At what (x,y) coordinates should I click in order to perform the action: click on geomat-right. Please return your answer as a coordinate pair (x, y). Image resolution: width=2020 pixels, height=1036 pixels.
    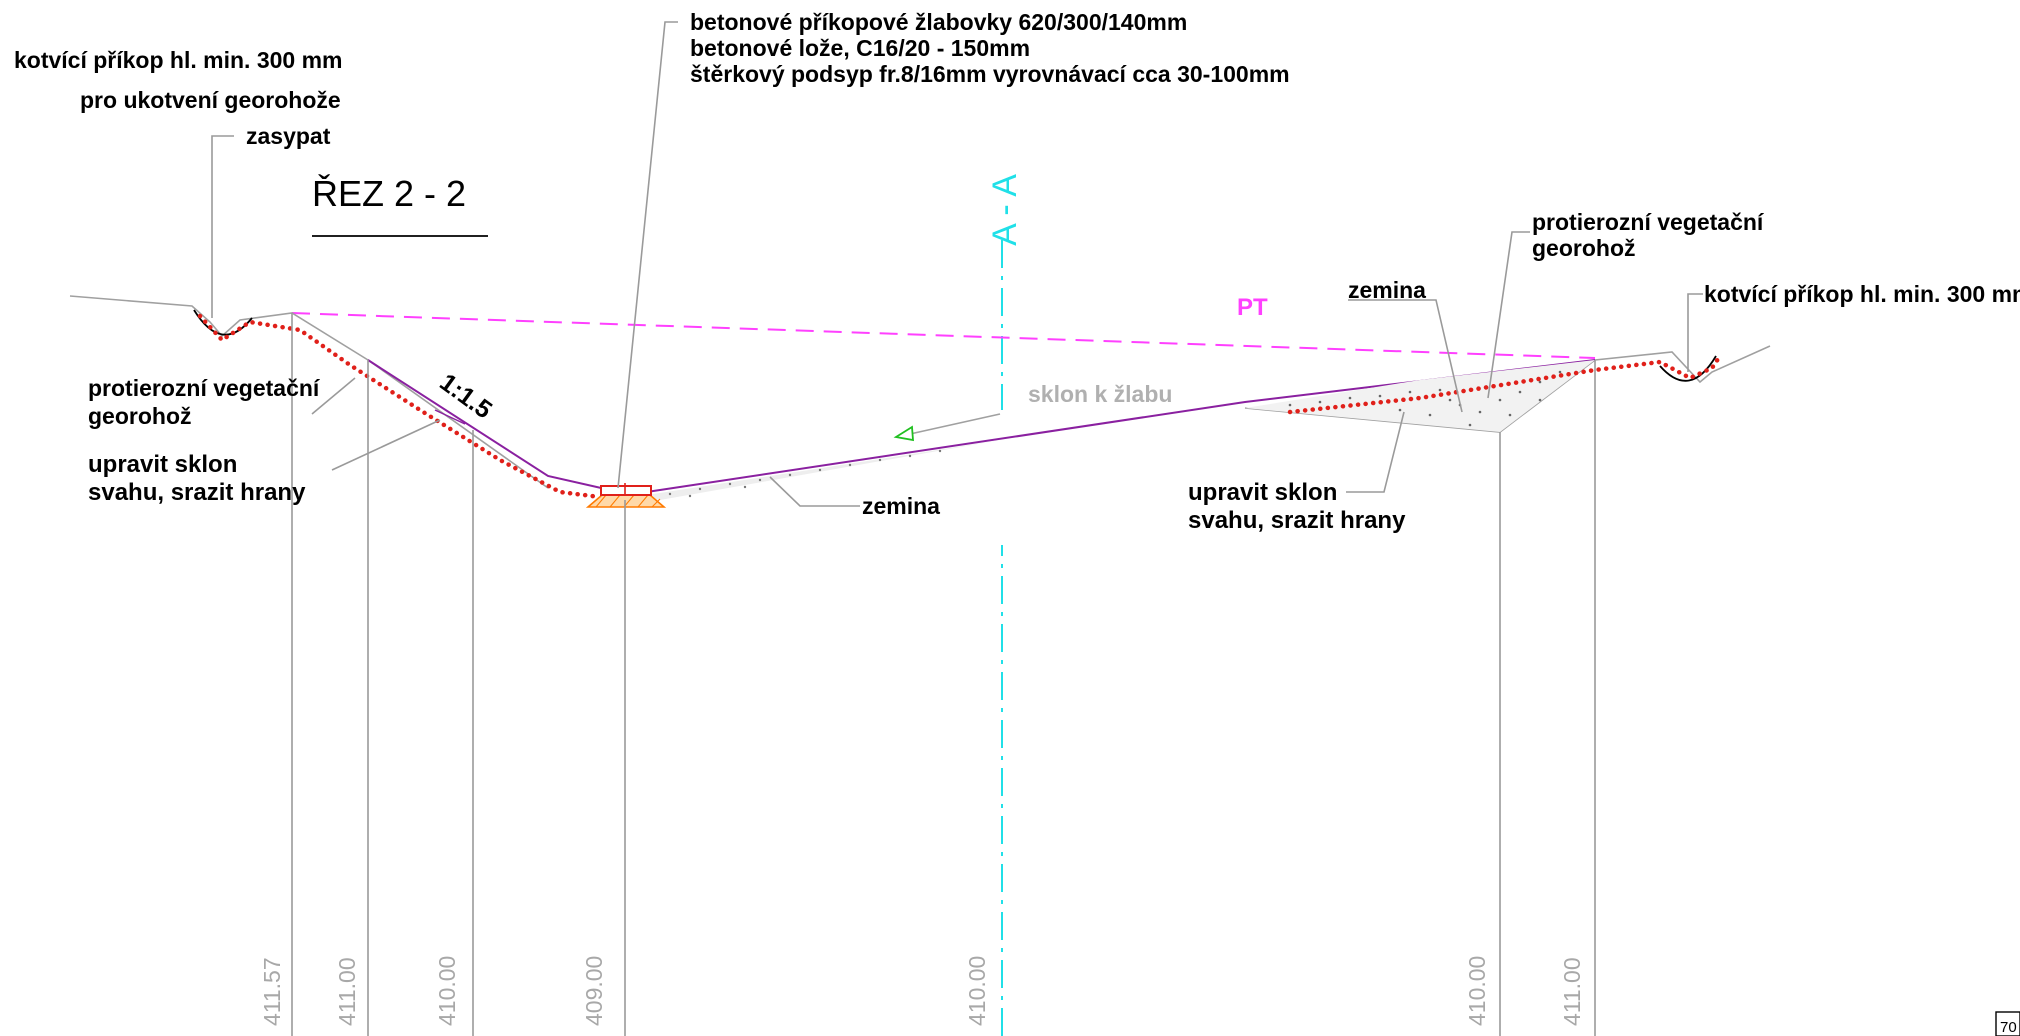
    Looking at the image, I should click on (1505, 384).